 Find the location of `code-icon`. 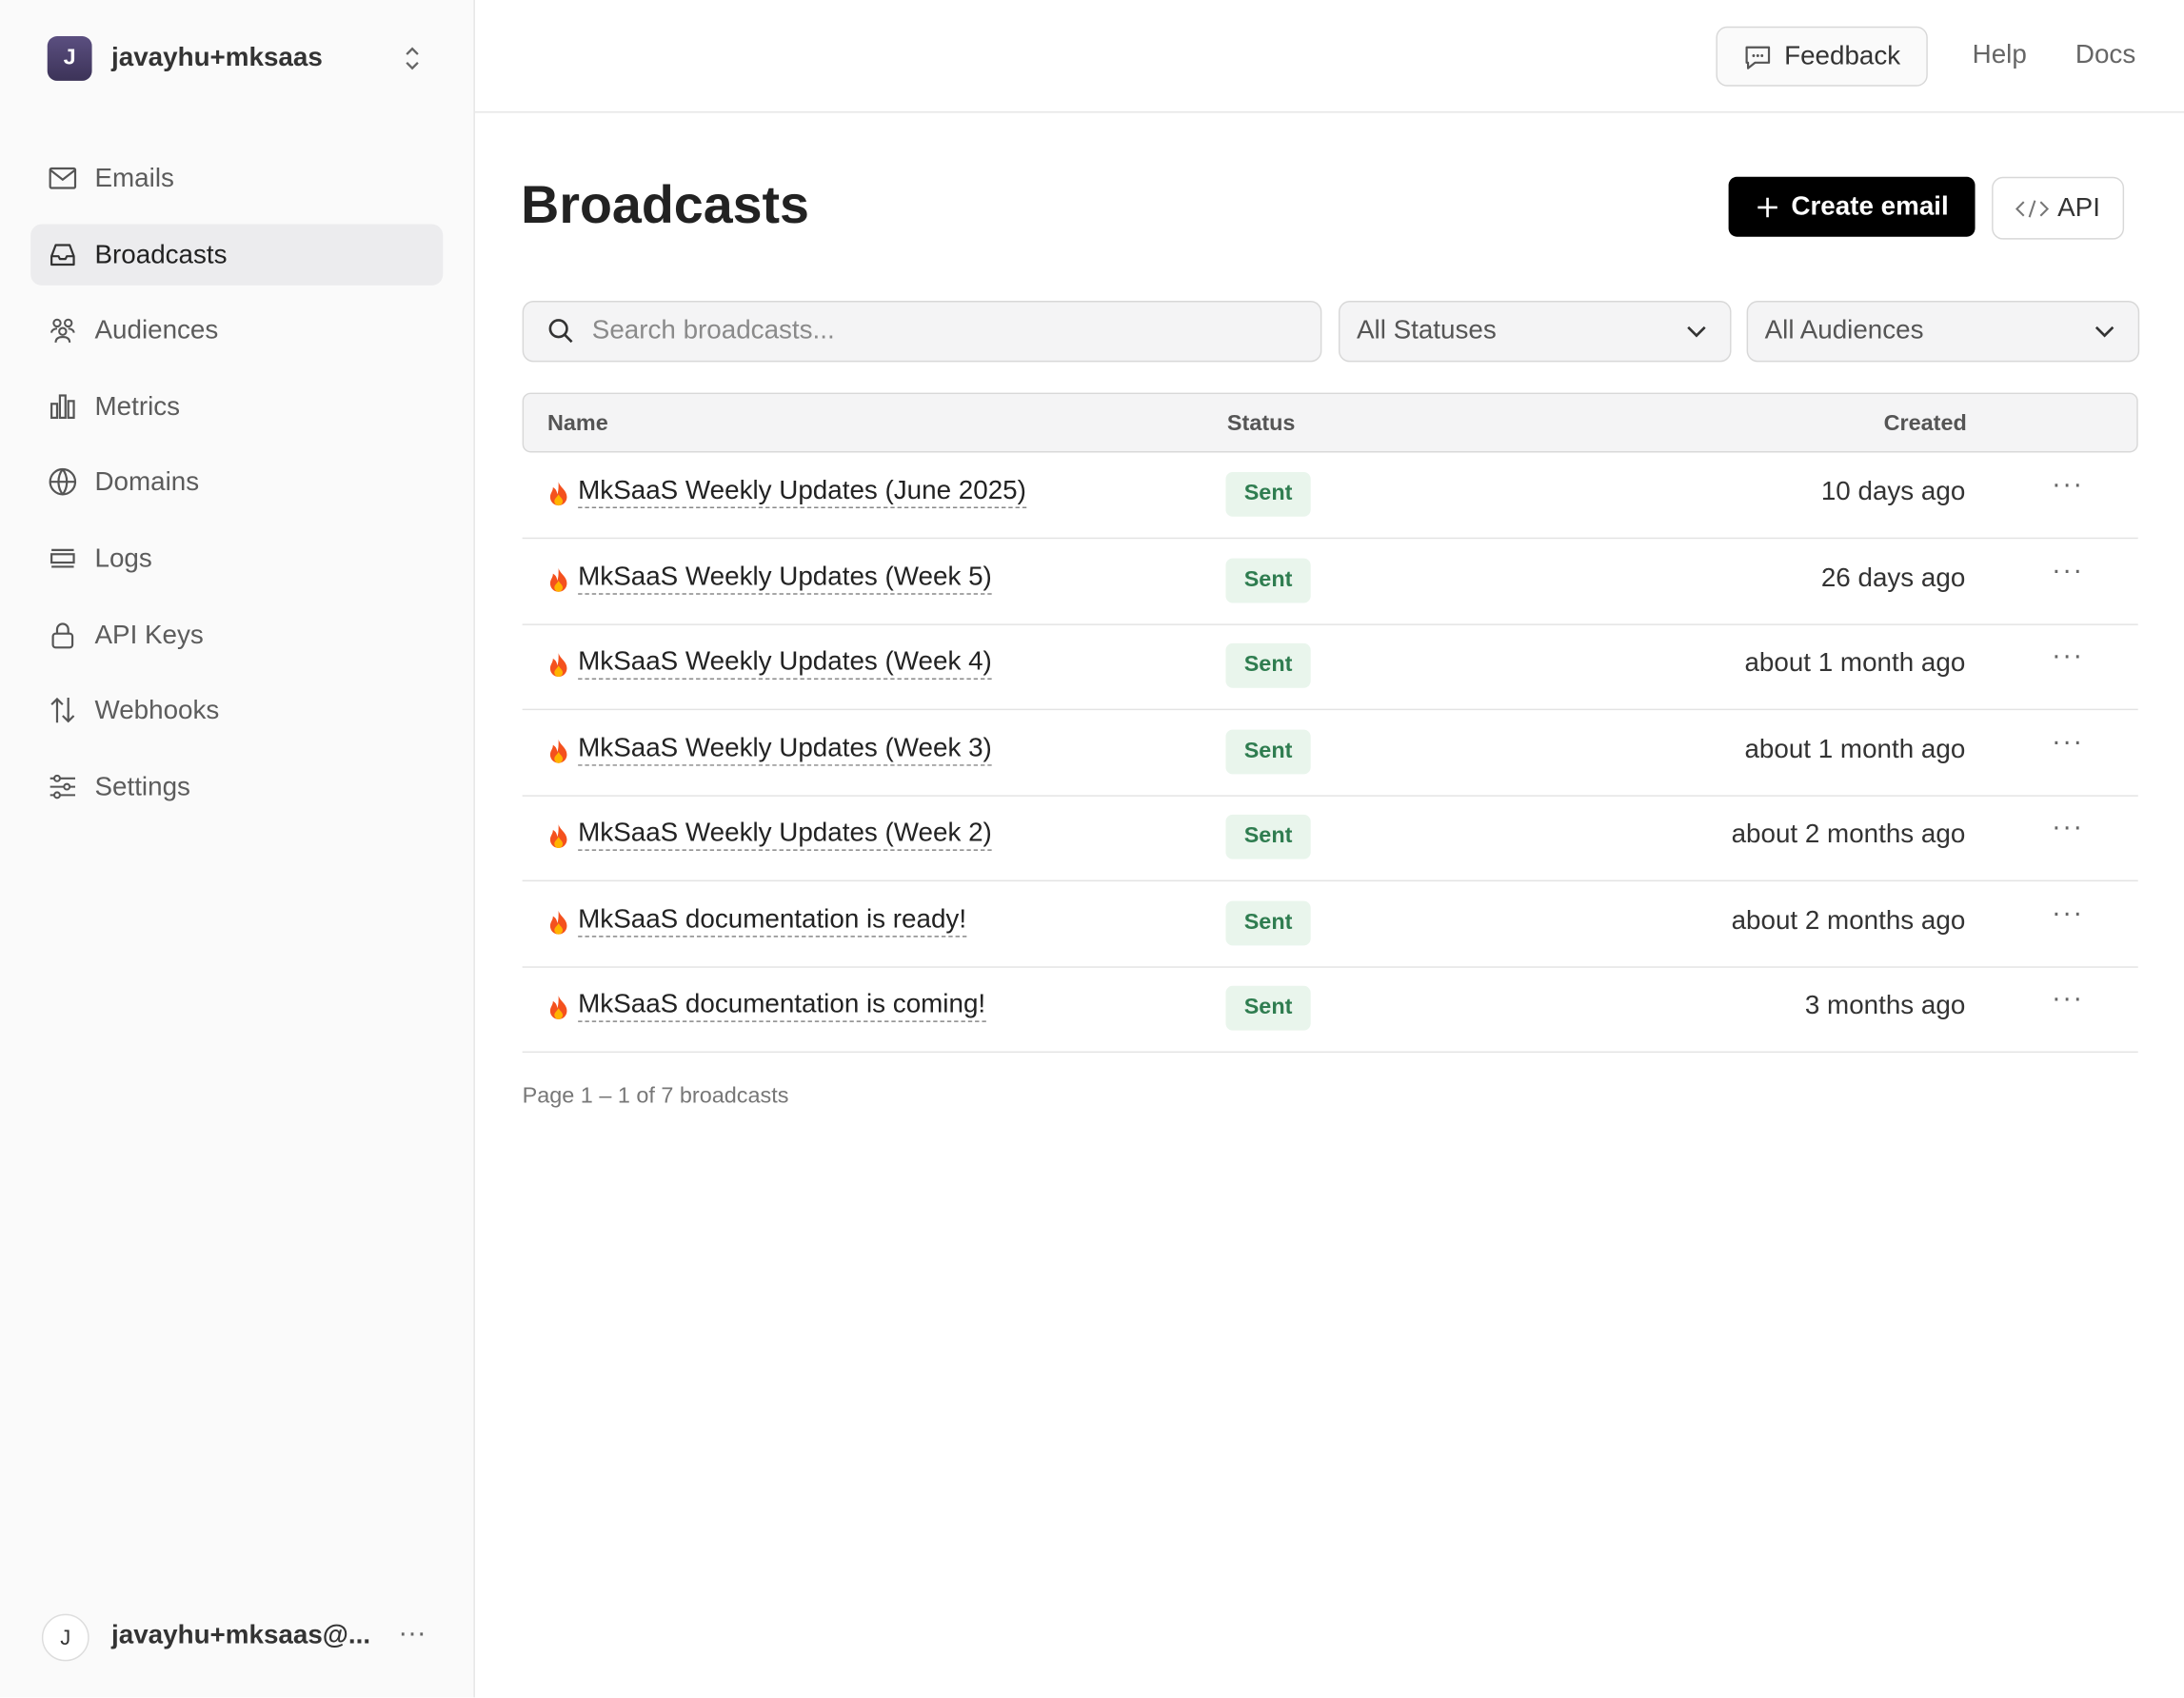

code-icon is located at coordinates (2032, 208).